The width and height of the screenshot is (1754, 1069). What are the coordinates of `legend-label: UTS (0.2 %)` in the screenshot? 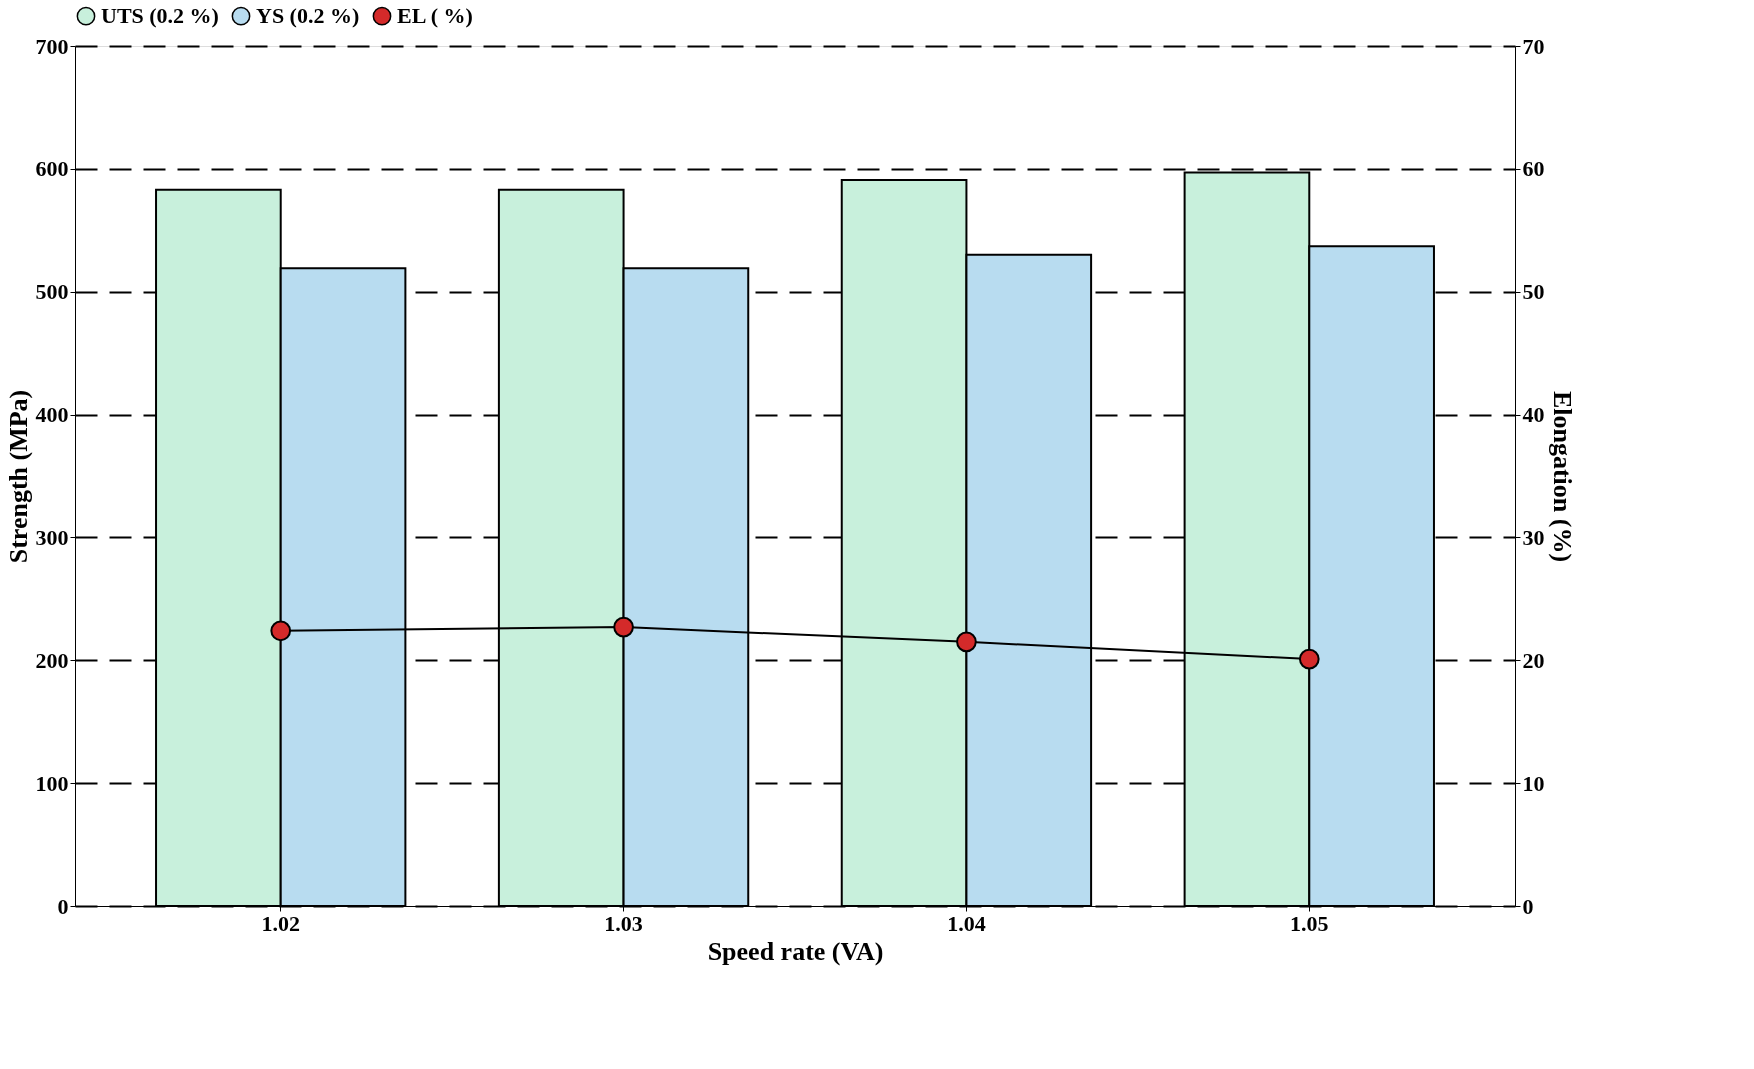 It's located at (160, 16).